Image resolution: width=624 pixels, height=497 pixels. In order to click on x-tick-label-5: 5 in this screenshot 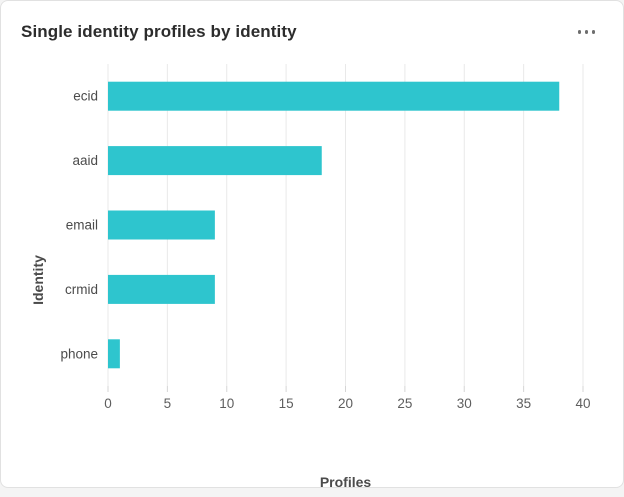, I will do `click(168, 403)`.